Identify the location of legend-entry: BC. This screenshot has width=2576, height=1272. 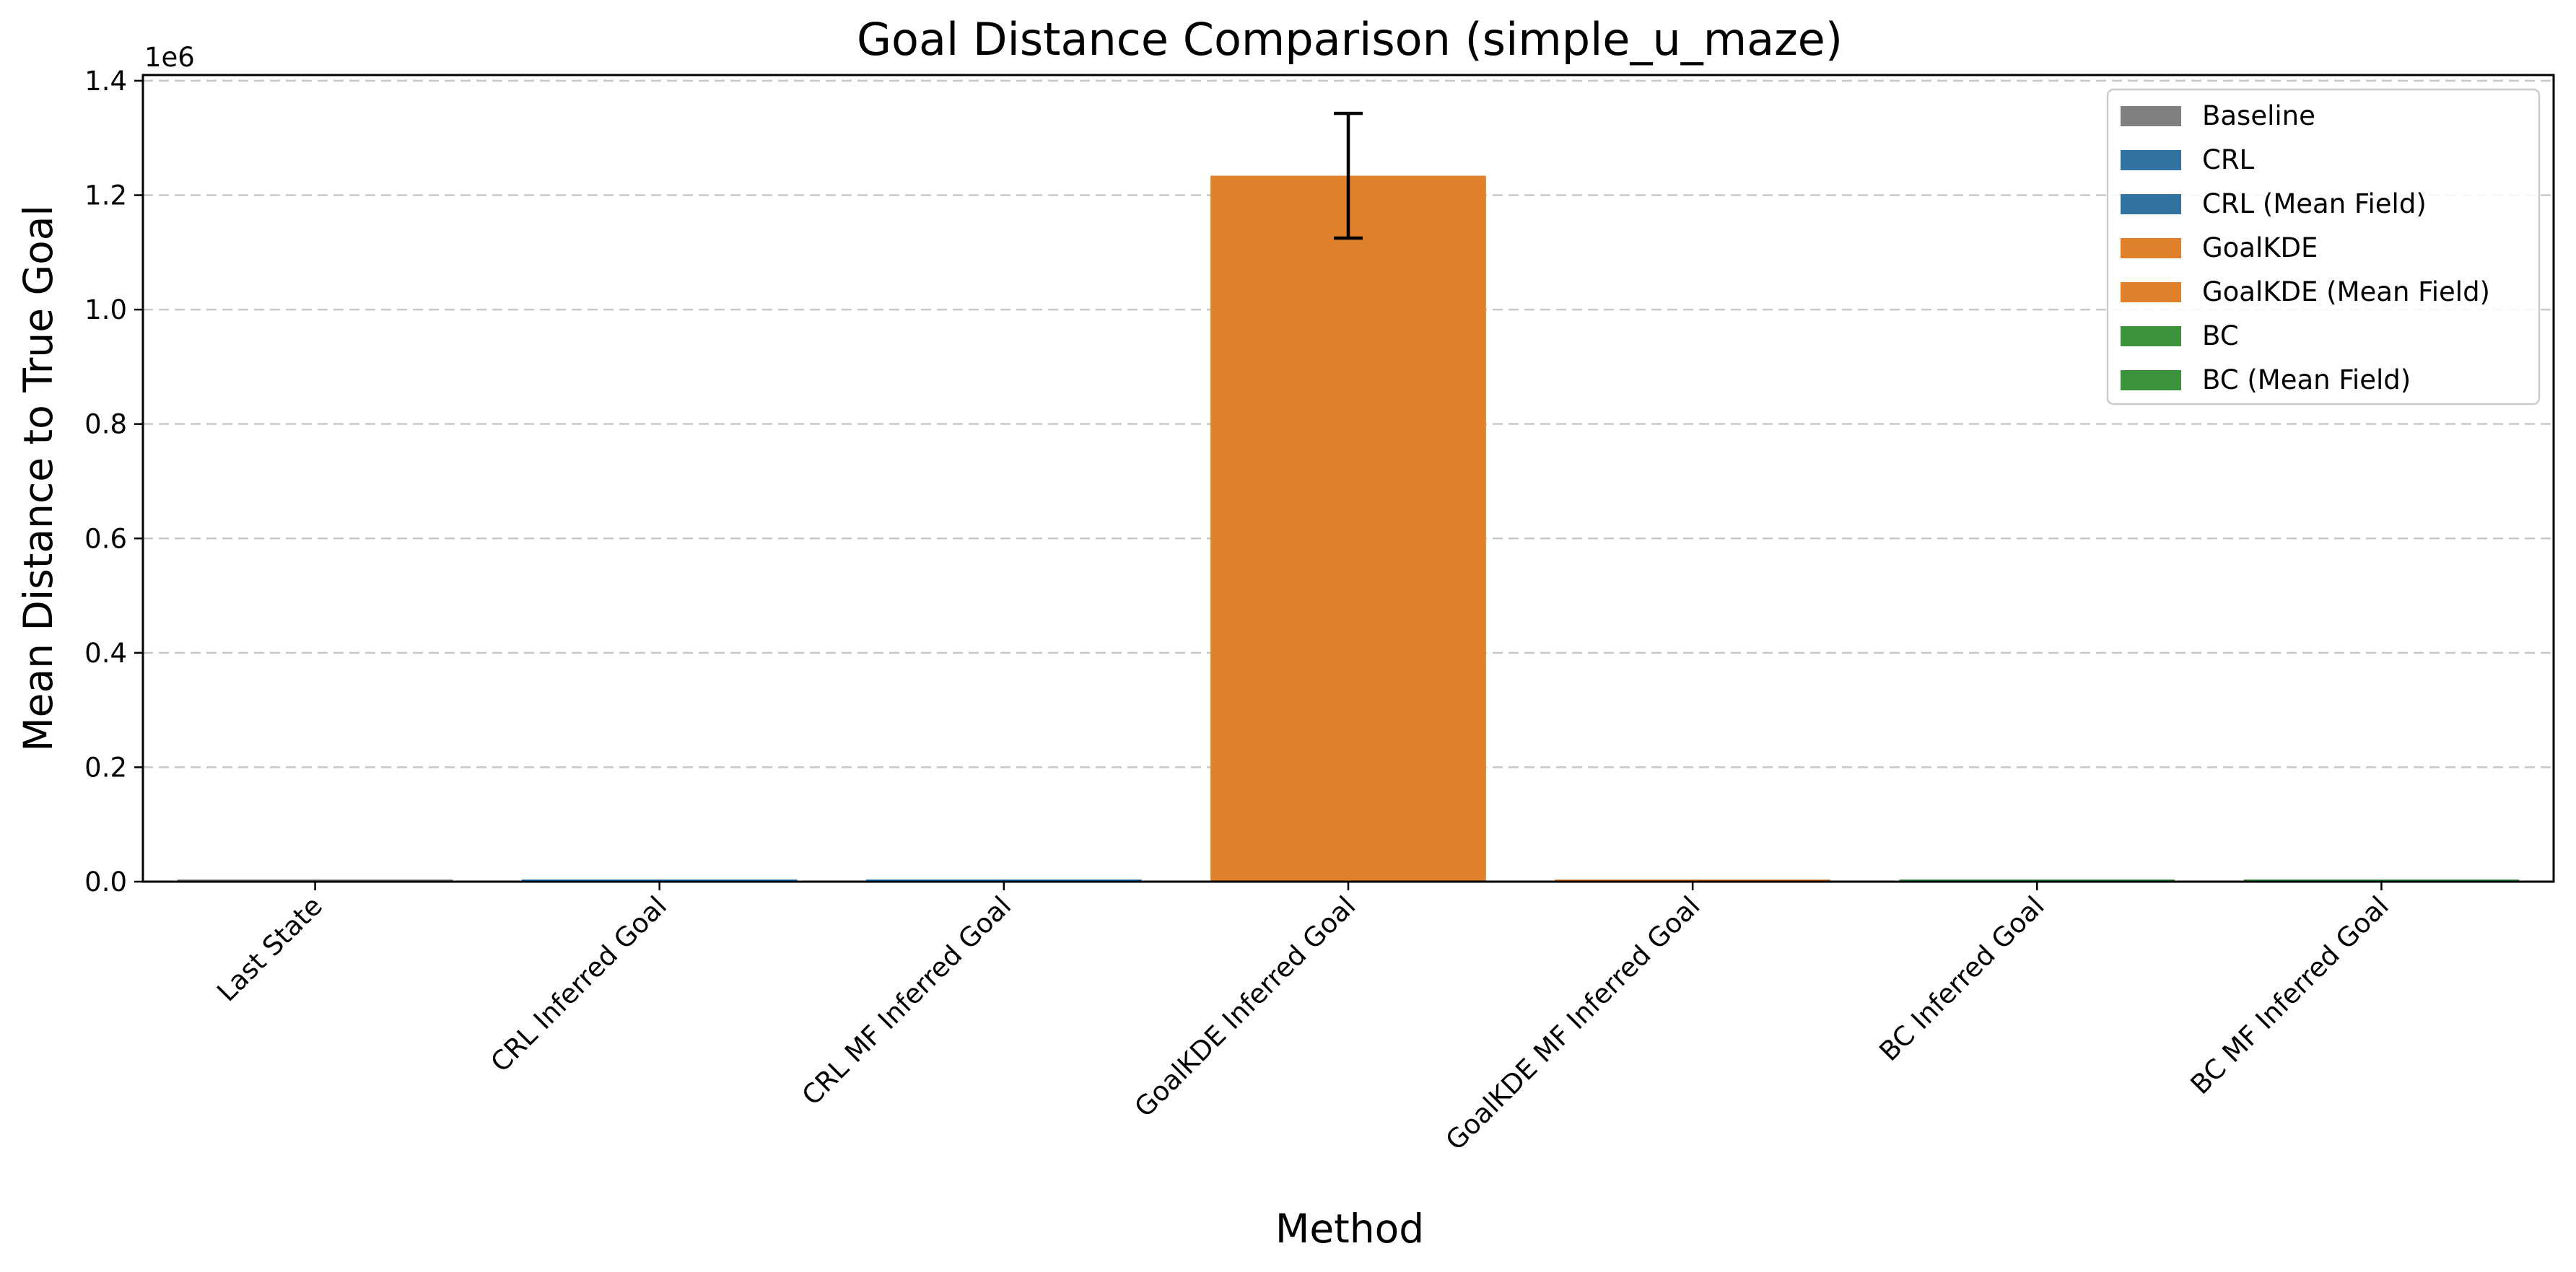
(2220, 336).